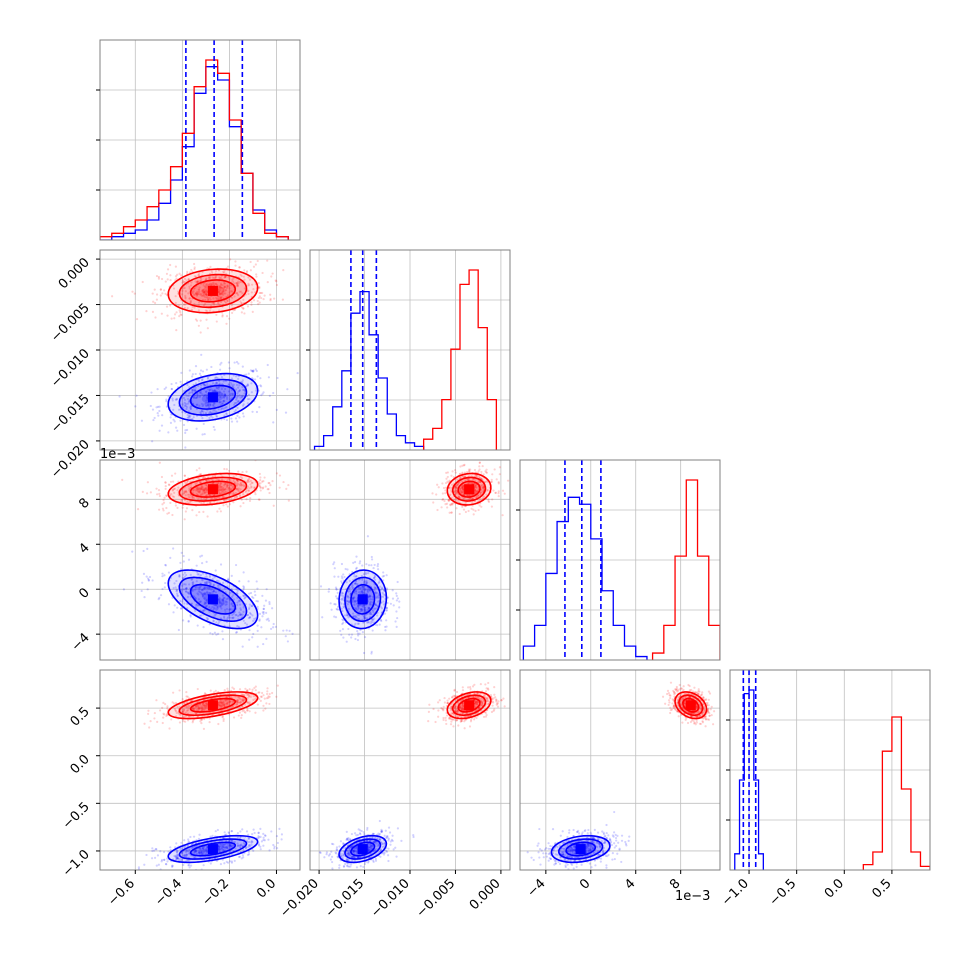  Describe the element at coordinates (70, 414) in the screenshot. I see `y-tick-label: −0.015` at that location.